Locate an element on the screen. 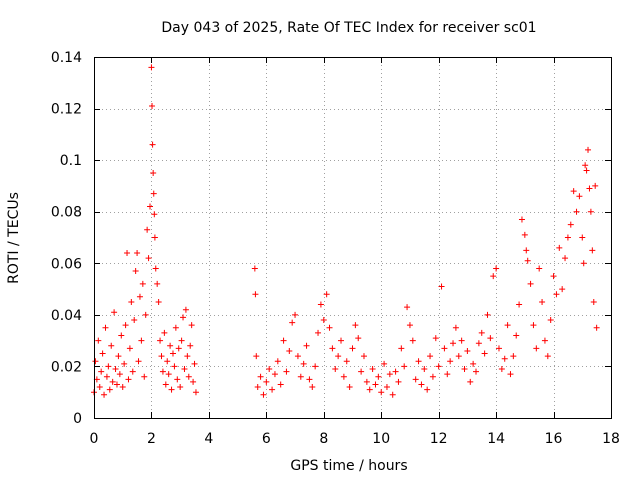 Image resolution: width=640 pixels, height=480 pixels. x-tick-label: 16 is located at coordinates (554, 439).